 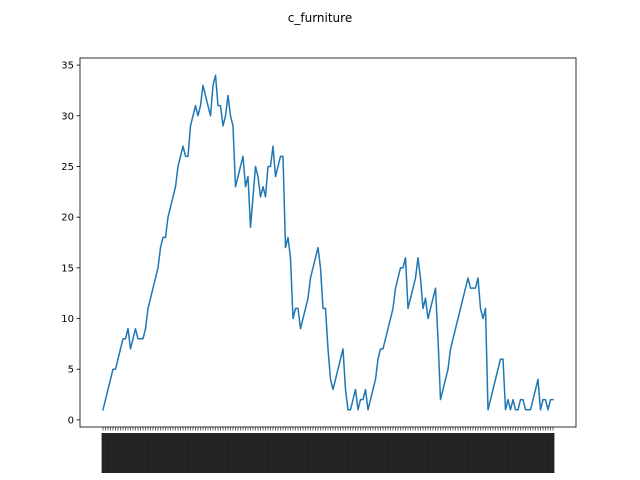 I want to click on y-tick-label: 0, so click(x=71, y=420).